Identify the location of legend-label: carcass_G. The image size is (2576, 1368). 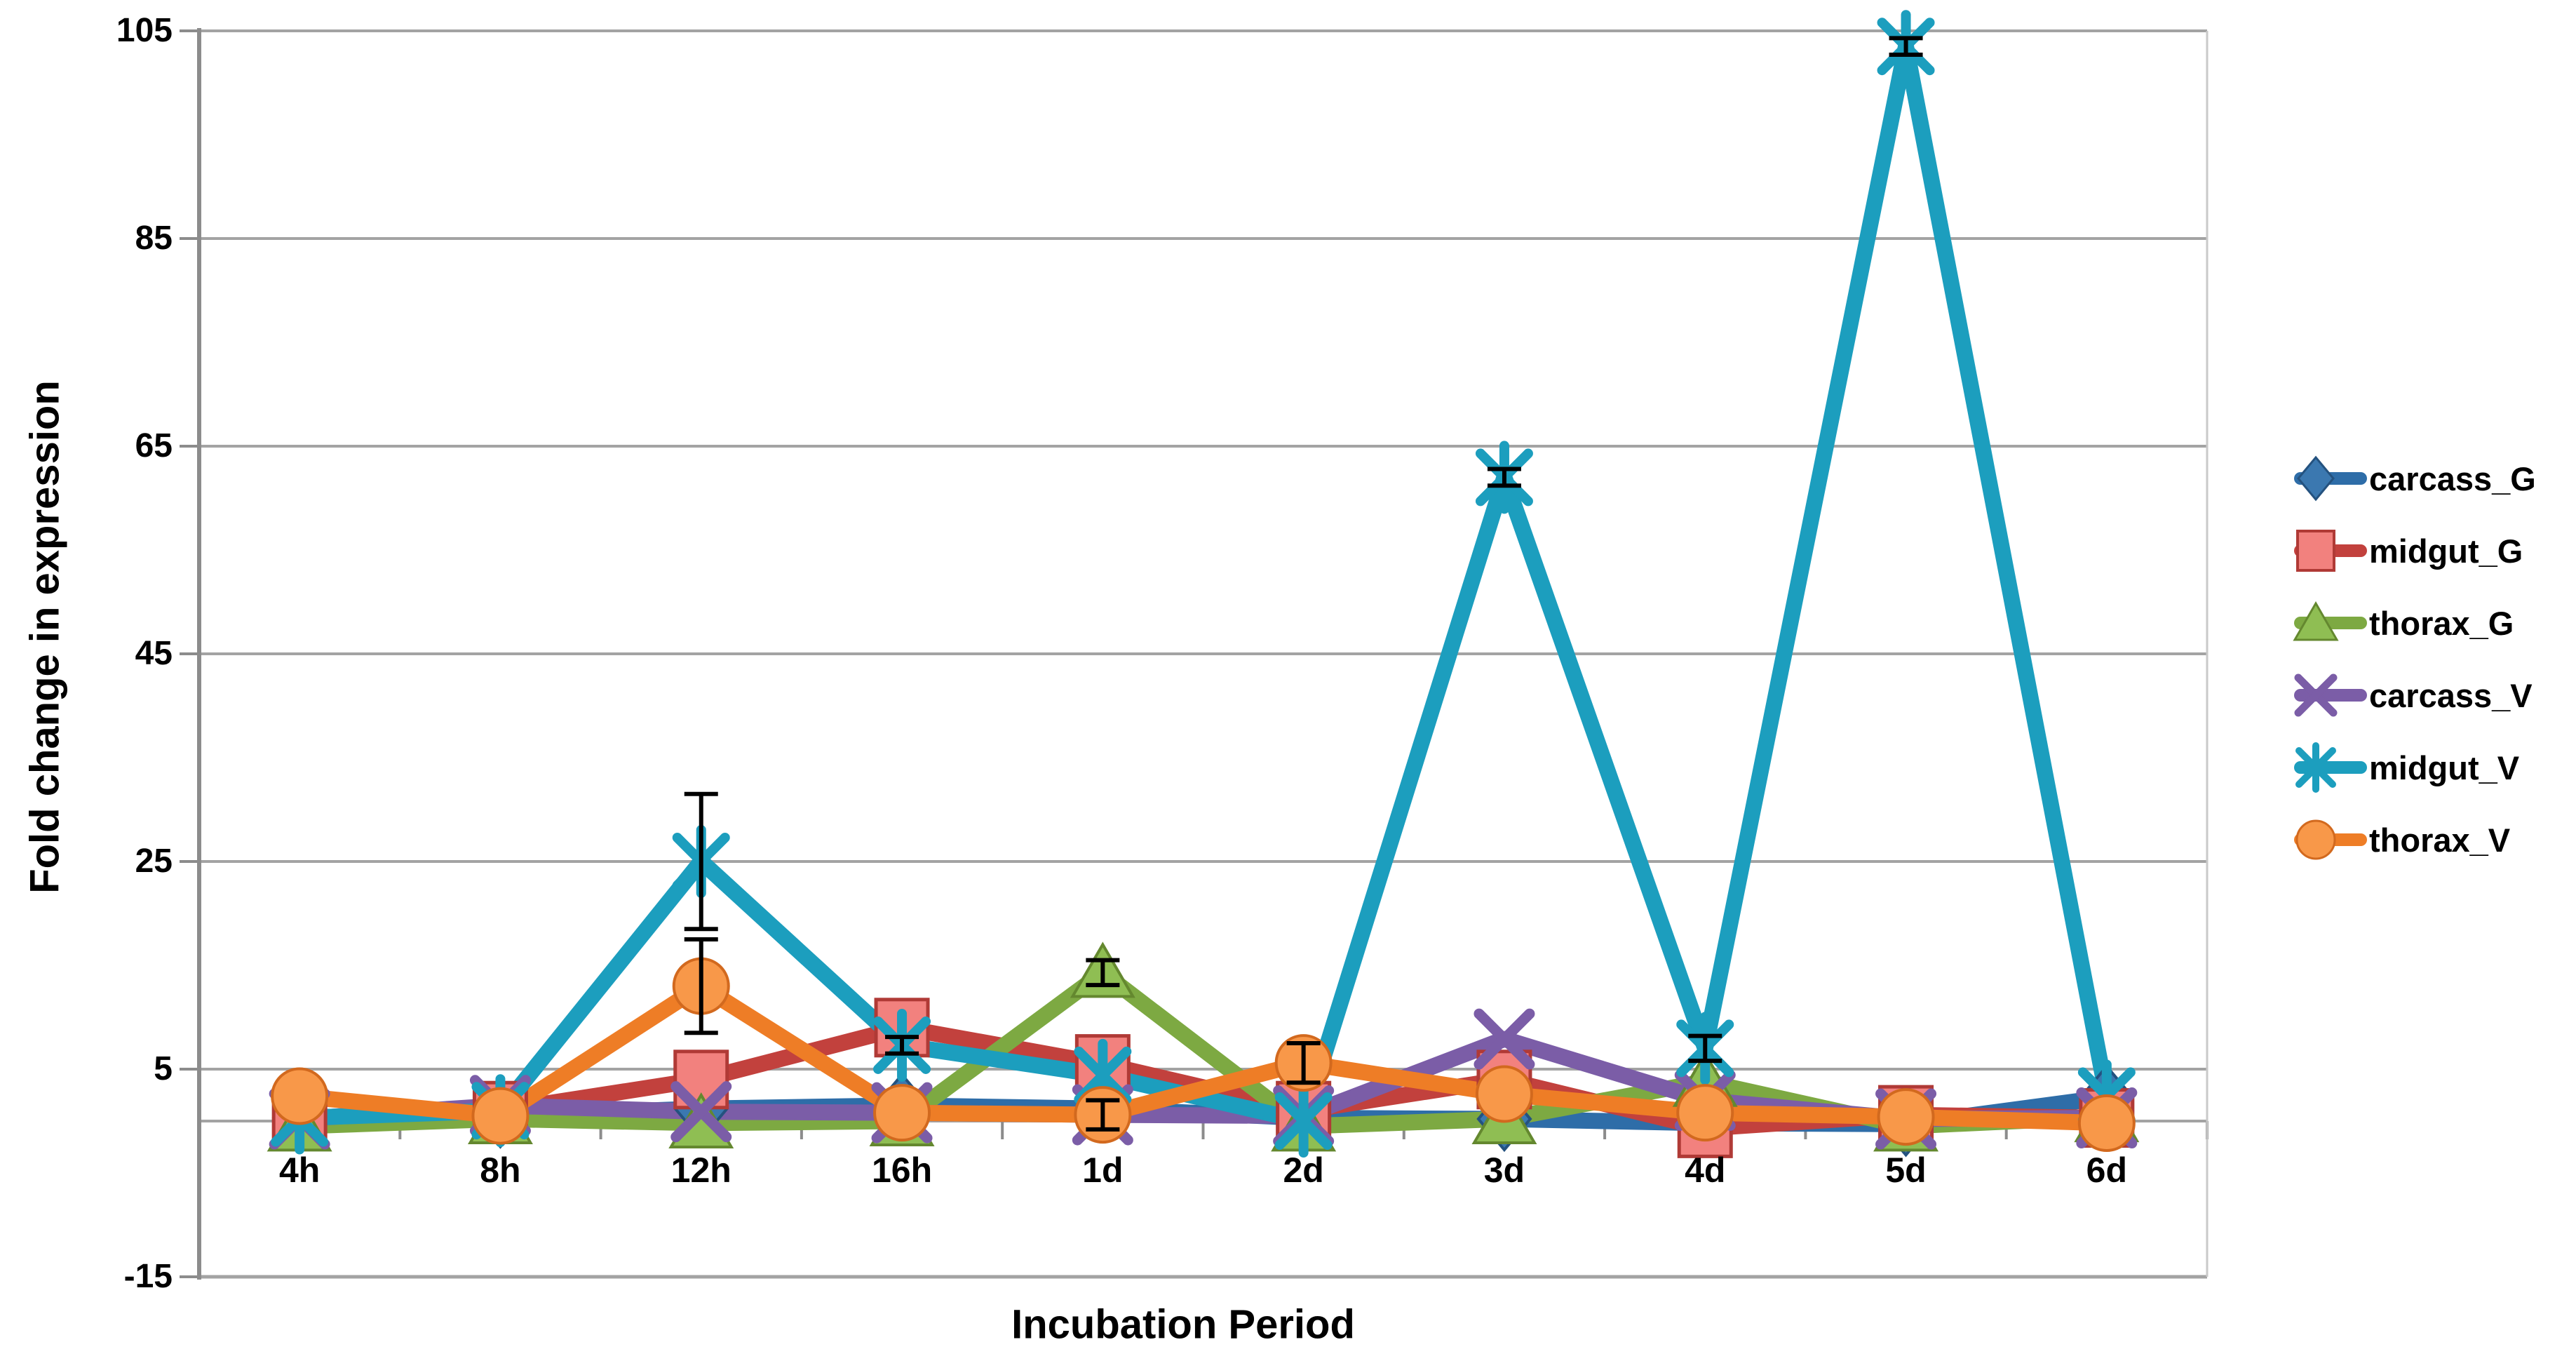
(2452, 479).